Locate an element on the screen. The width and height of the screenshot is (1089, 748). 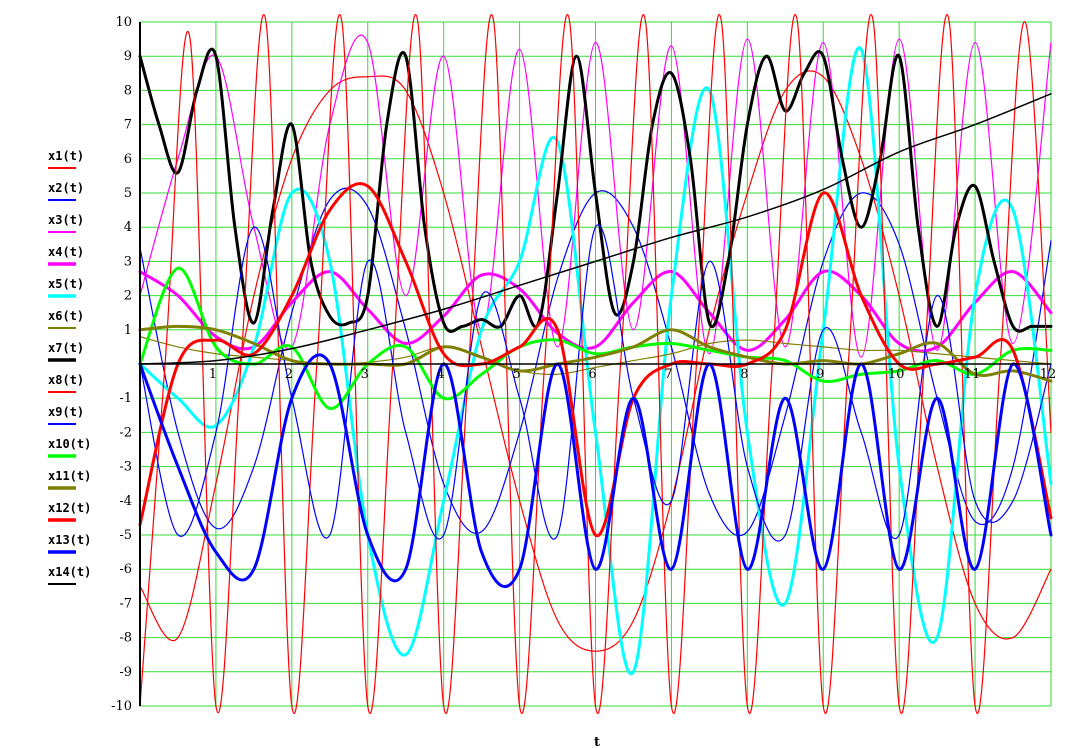
legend-label: x8(t) is located at coordinates (66, 380).